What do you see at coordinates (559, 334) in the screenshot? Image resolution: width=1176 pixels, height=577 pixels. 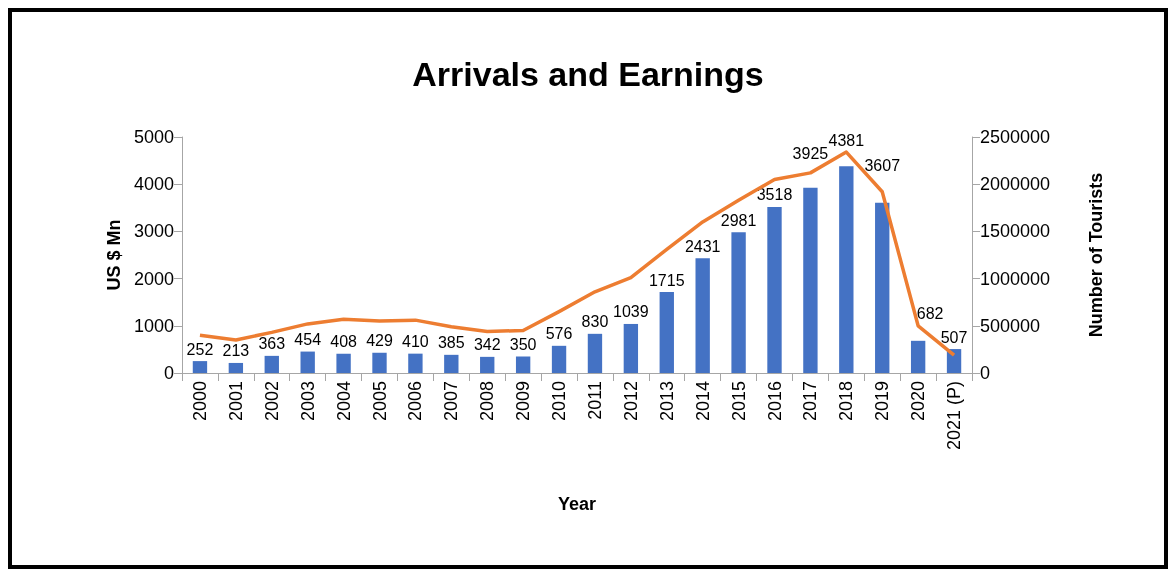 I see `data-label: 576` at bounding box center [559, 334].